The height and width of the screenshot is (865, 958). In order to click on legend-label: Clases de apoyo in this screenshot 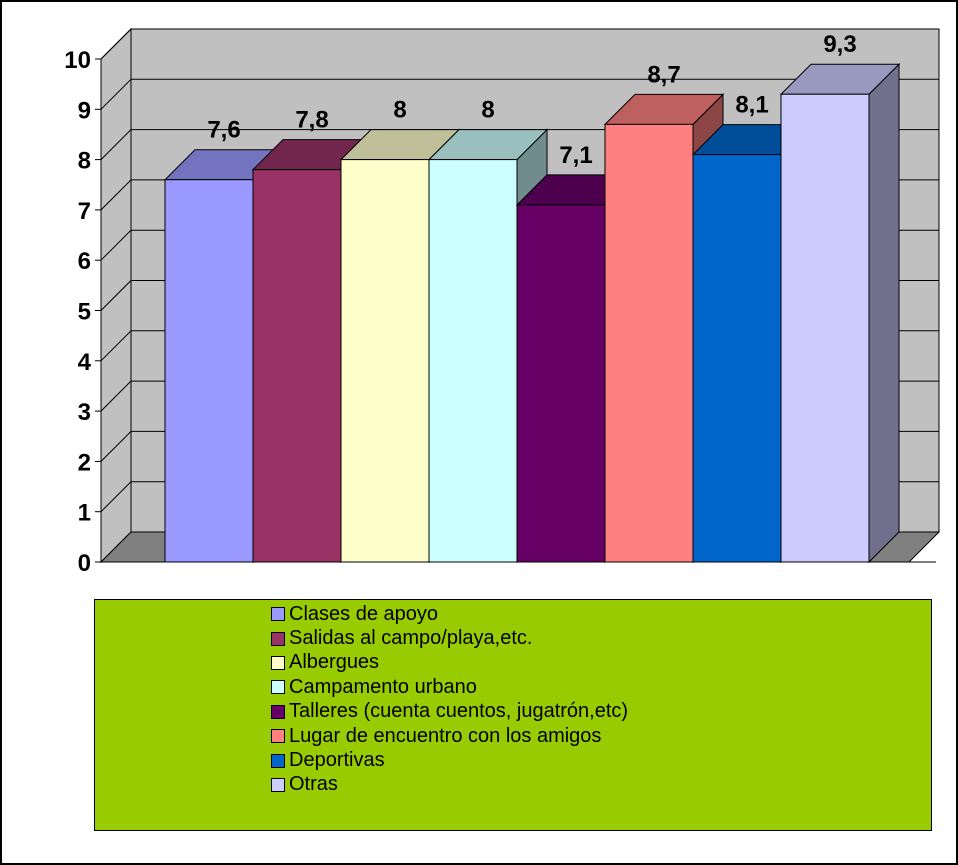, I will do `click(363, 613)`.